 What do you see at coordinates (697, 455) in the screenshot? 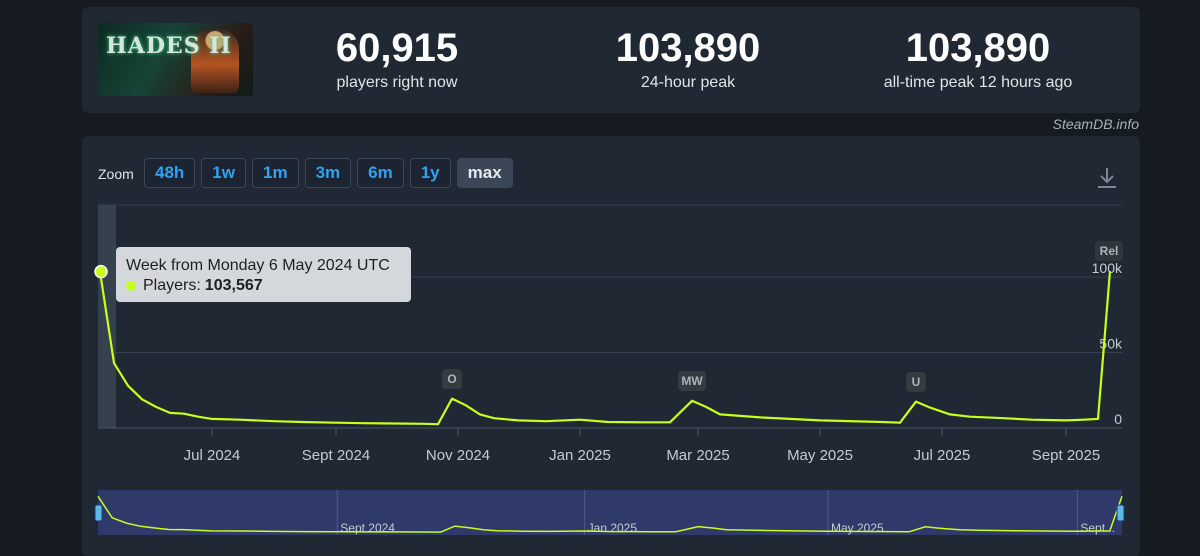
I see `x-tick-label: Mar 2025` at bounding box center [697, 455].